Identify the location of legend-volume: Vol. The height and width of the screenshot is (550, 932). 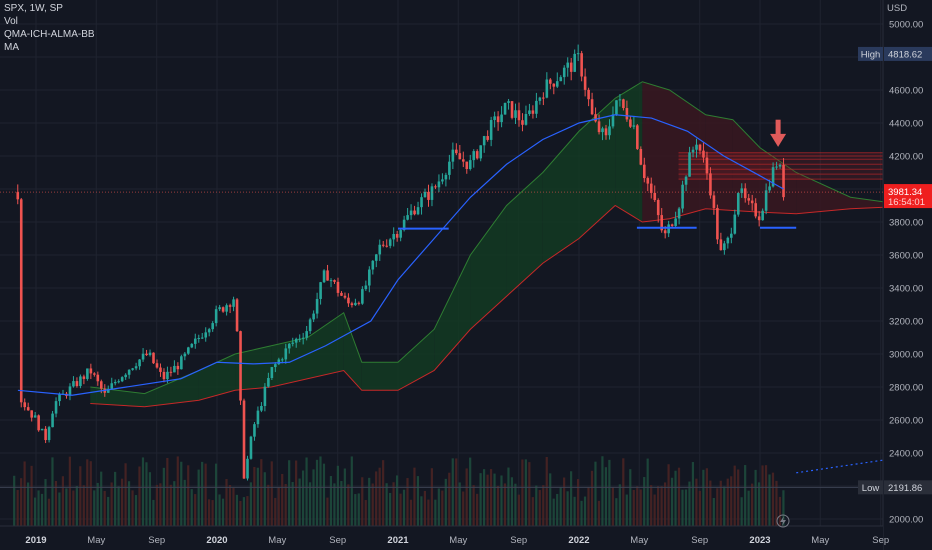
(11, 21).